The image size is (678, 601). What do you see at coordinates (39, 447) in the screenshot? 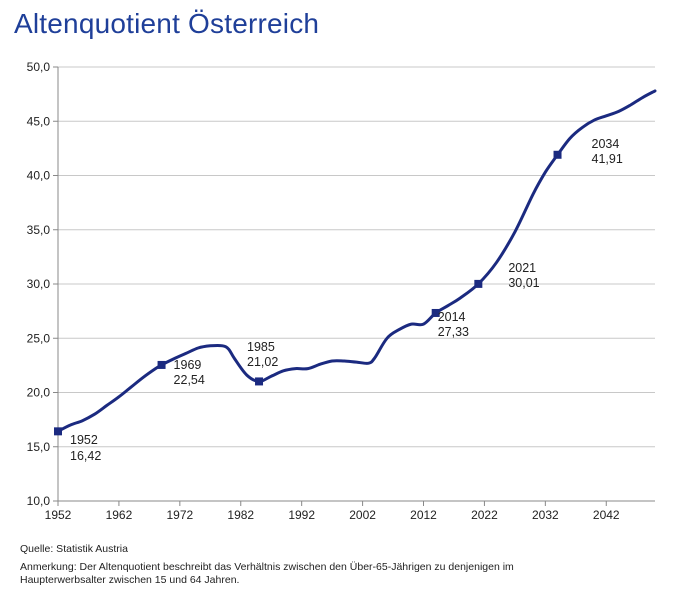
I see `y-tick-label: 15,0` at bounding box center [39, 447].